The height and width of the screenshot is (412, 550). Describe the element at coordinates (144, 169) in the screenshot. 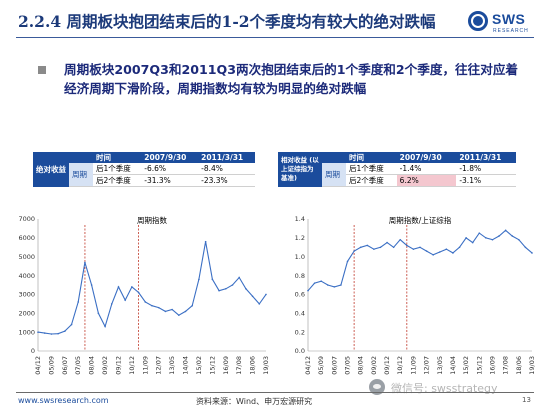

I see `table-header-row: 绝对收益 时间 2007/9/30 2011/3/31` at that location.